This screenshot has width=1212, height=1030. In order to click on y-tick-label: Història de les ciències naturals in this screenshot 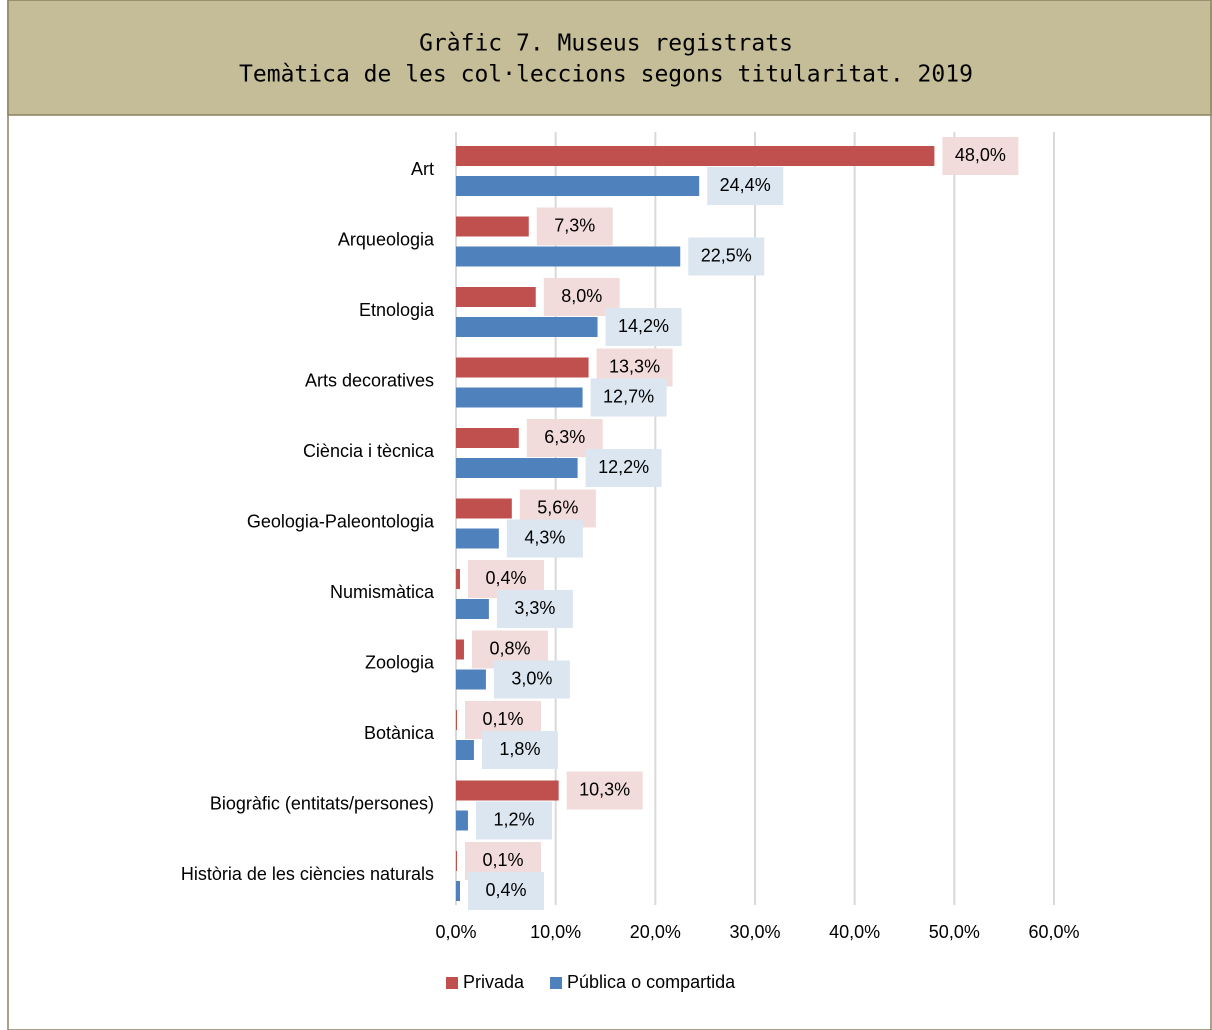, I will do `click(307, 874)`.